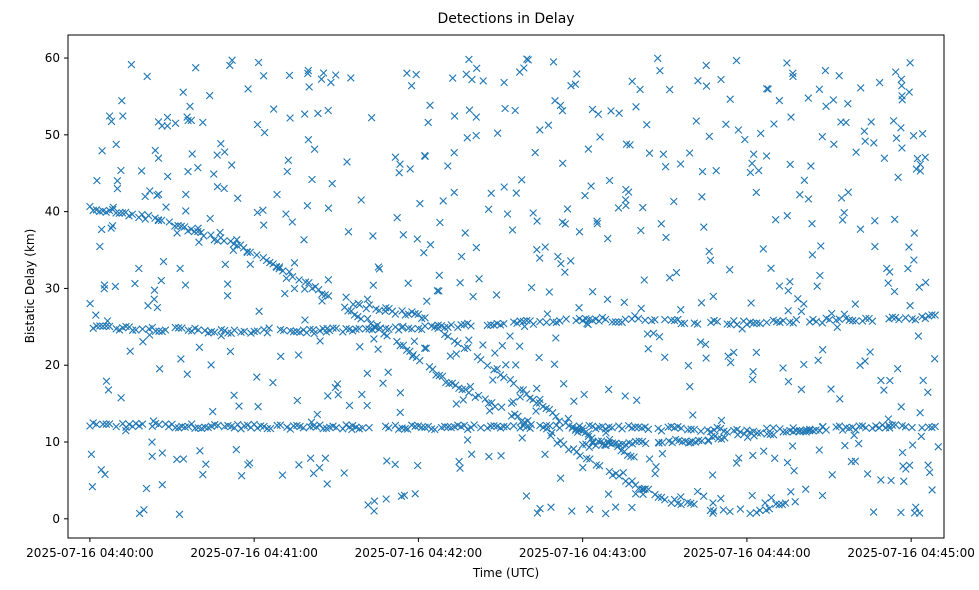 Image resolution: width=979 pixels, height=590 pixels. What do you see at coordinates (505, 573) in the screenshot?
I see `x-axis-label: Time (UTC)` at bounding box center [505, 573].